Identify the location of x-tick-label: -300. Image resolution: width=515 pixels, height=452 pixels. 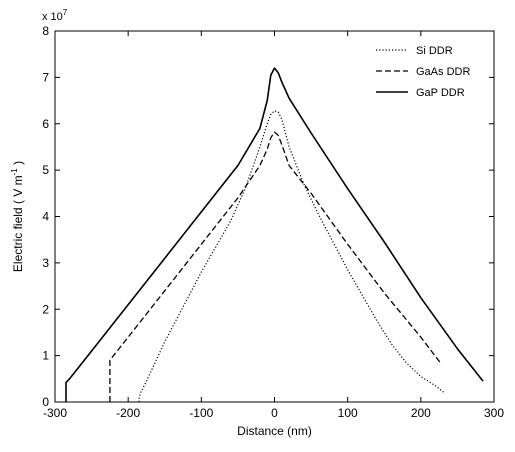
(55, 413).